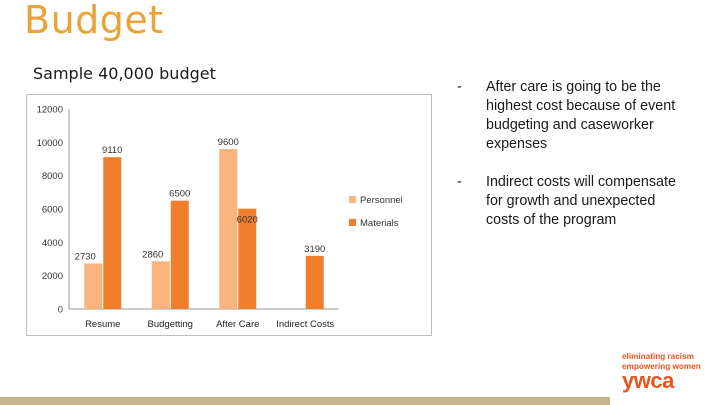 The width and height of the screenshot is (720, 405). Describe the element at coordinates (94, 21) in the screenshot. I see `slide-title: Budget` at that location.